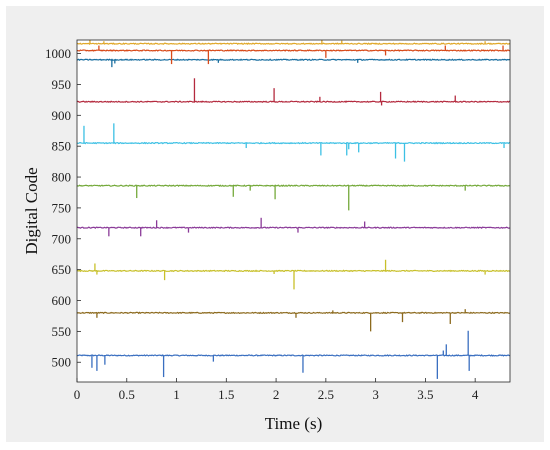 This screenshot has width=550, height=450. I want to click on x-tick-label: 3, so click(375, 394).